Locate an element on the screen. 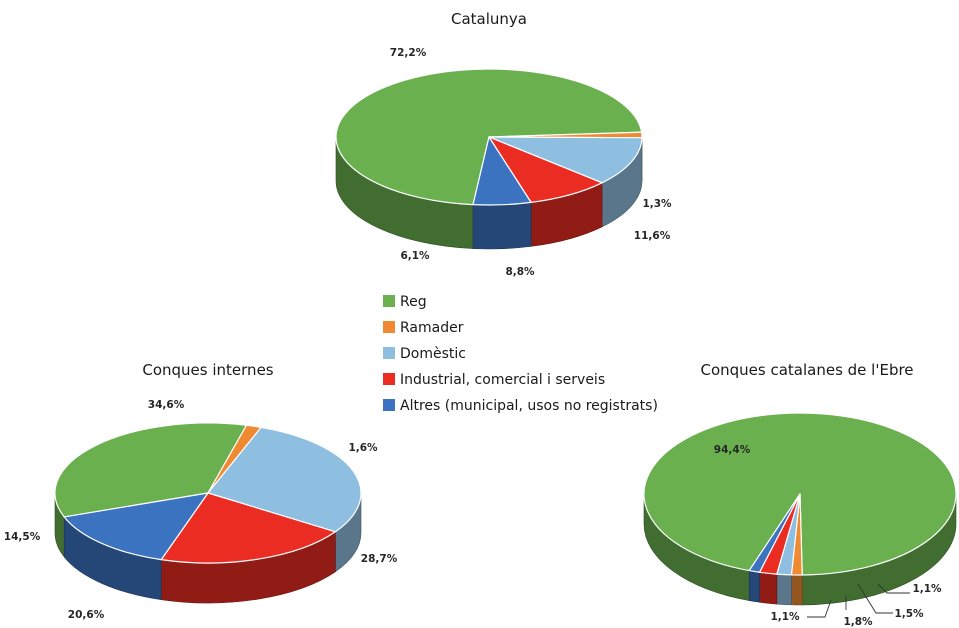  pie-conques-ebre: 94,4% 1,1% 1,5% 1,8% 1,1% is located at coordinates (800, 520).